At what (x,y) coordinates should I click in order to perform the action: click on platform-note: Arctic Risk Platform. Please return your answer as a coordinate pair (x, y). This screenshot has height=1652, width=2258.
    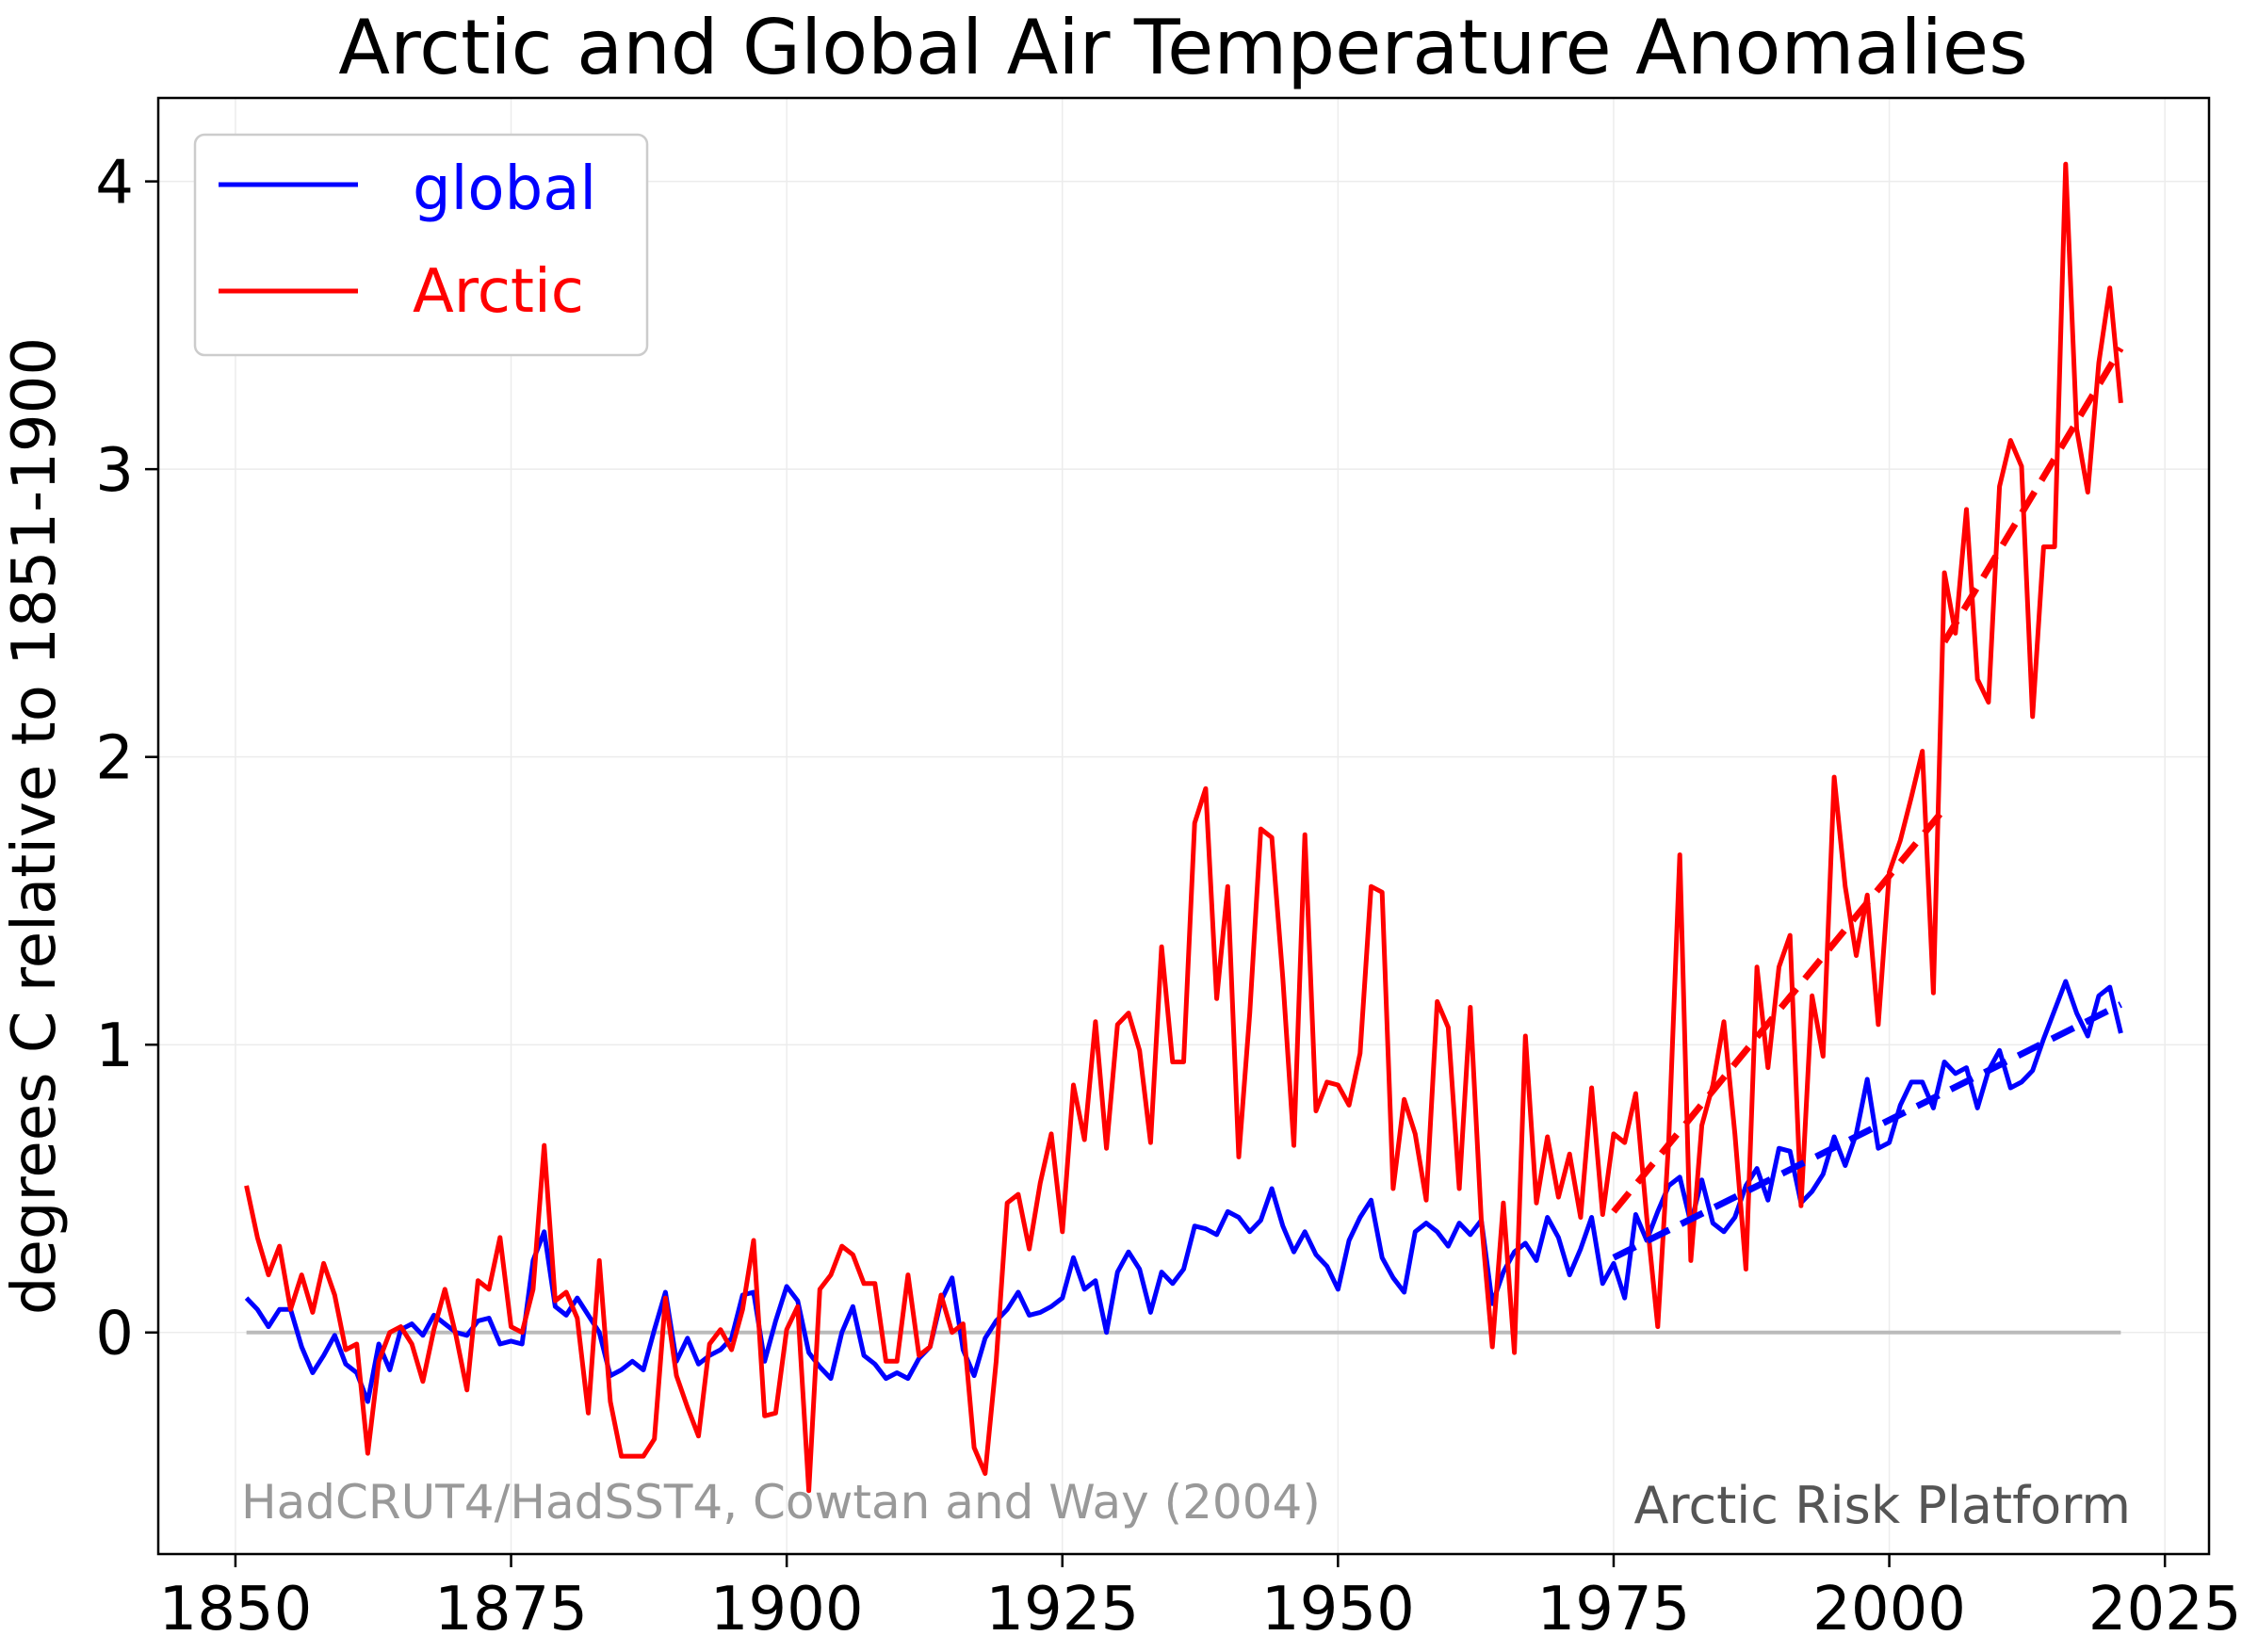
    Looking at the image, I should click on (1882, 1505).